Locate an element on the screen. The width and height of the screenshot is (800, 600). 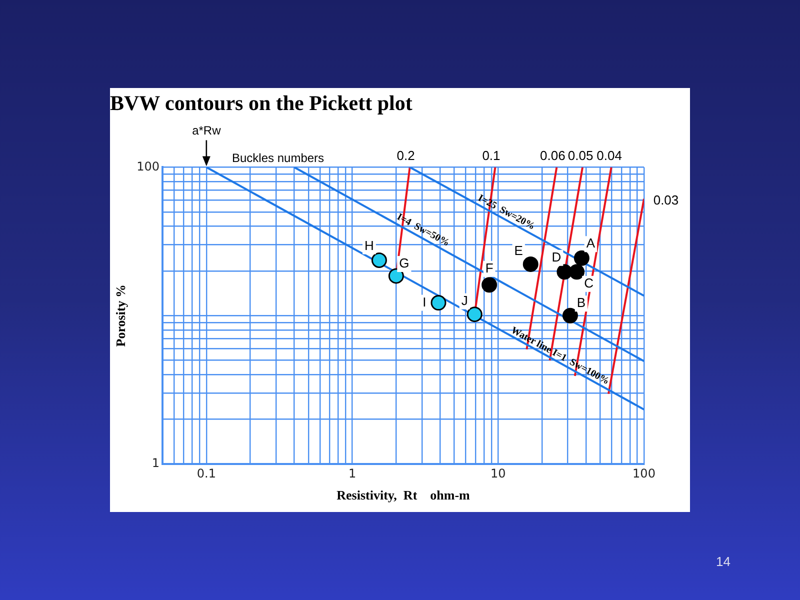
annotation: J is located at coordinates (464, 300).